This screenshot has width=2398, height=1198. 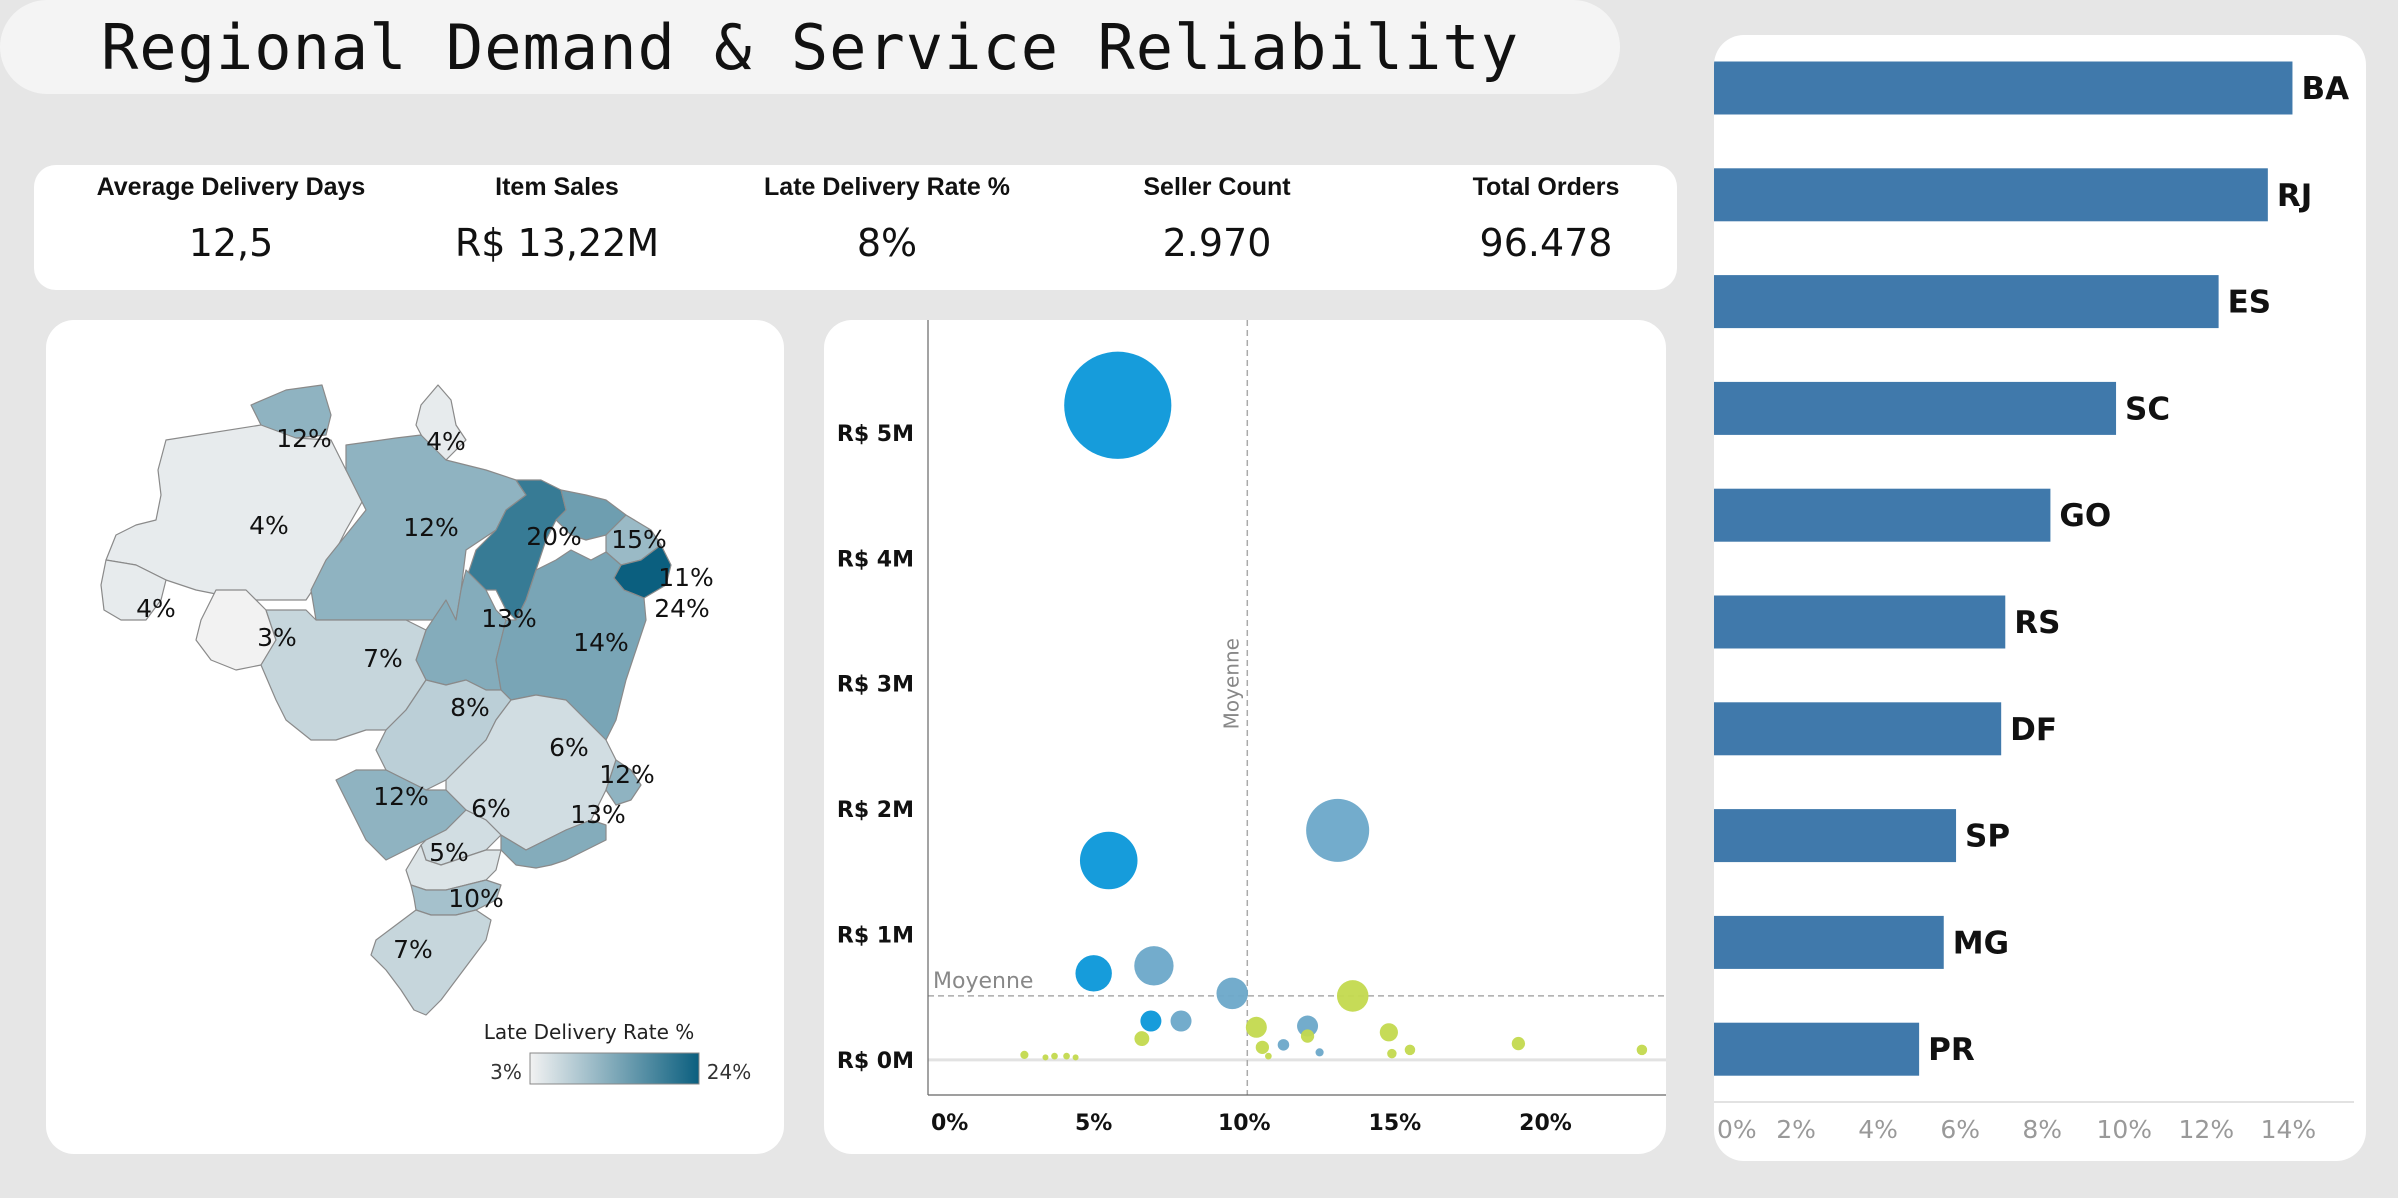 What do you see at coordinates (875, 1061) in the screenshot?
I see `y-tick-label: R$ 0M` at bounding box center [875, 1061].